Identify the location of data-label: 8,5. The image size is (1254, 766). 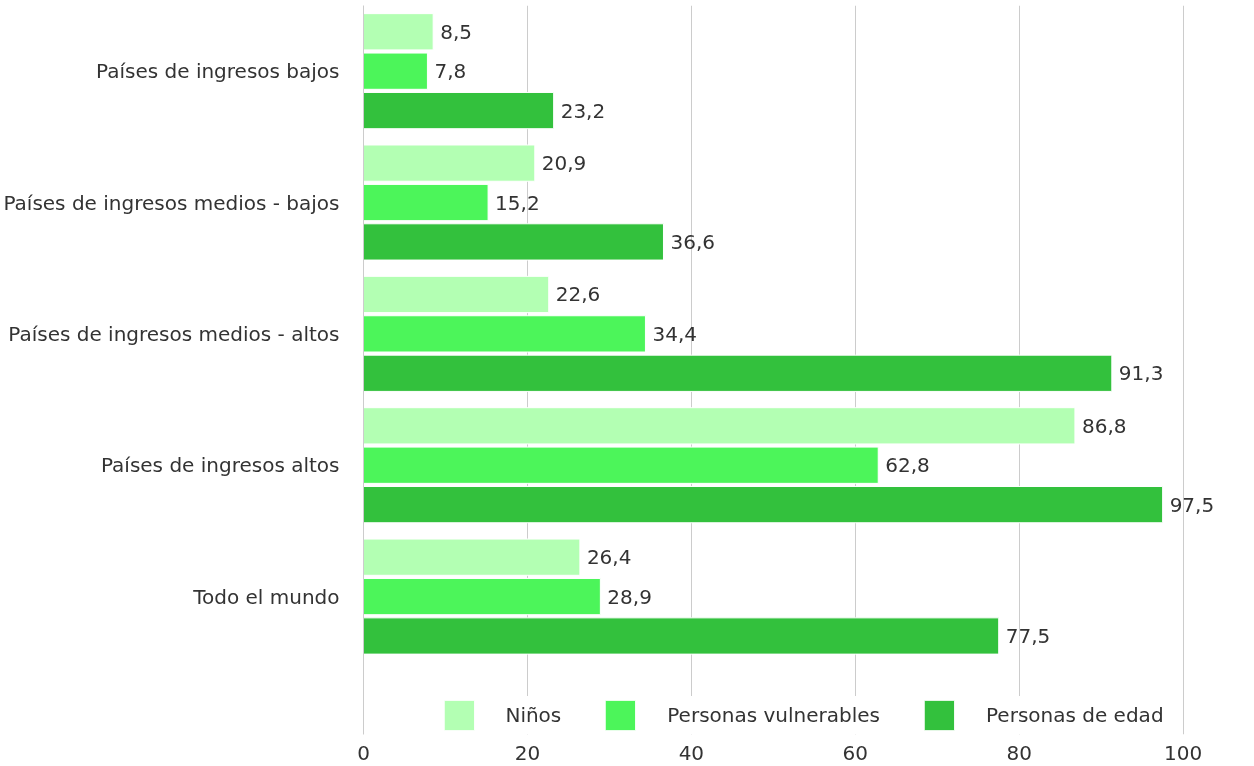
(456, 31).